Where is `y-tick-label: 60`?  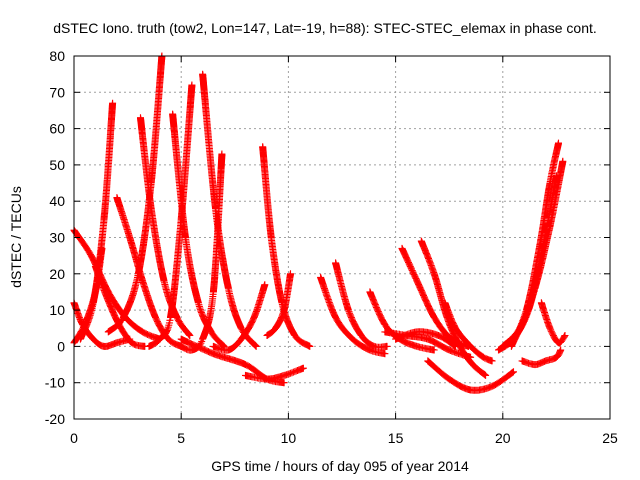
y-tick-label: 60 is located at coordinates (57, 129).